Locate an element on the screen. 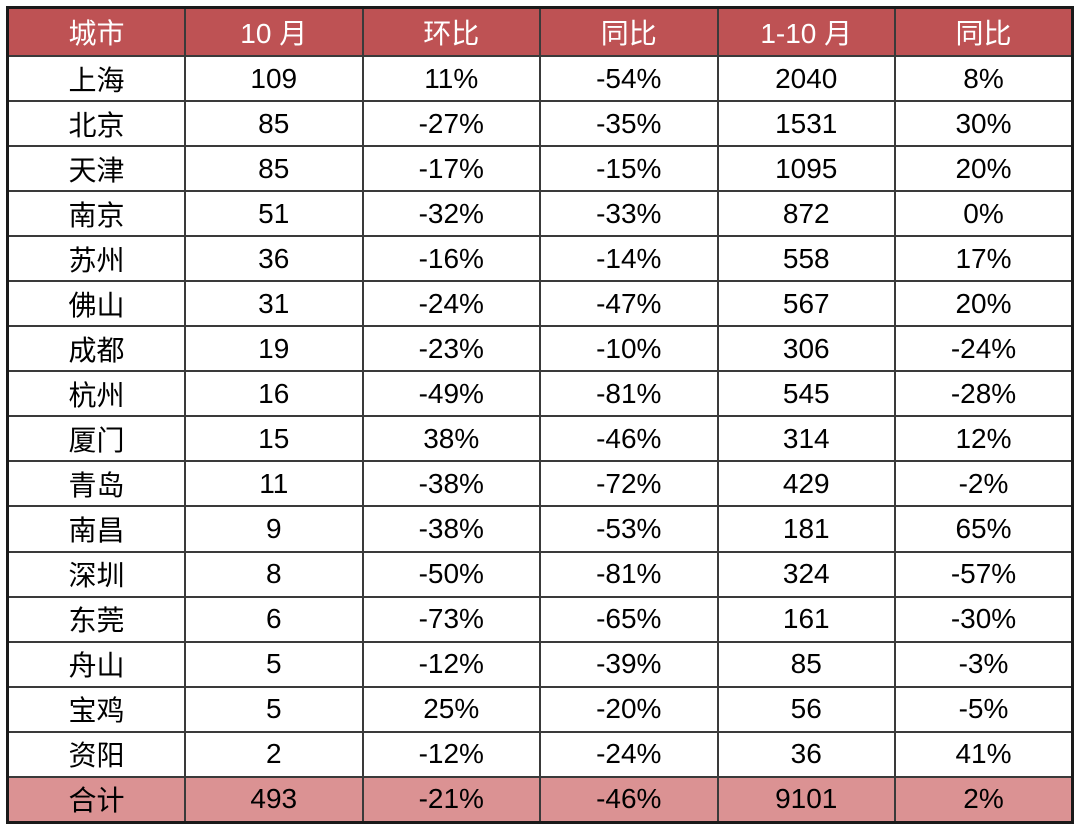 The image size is (1080, 830). table-row: 成都 19 -23% -10% 306 -24% is located at coordinates (540, 349).